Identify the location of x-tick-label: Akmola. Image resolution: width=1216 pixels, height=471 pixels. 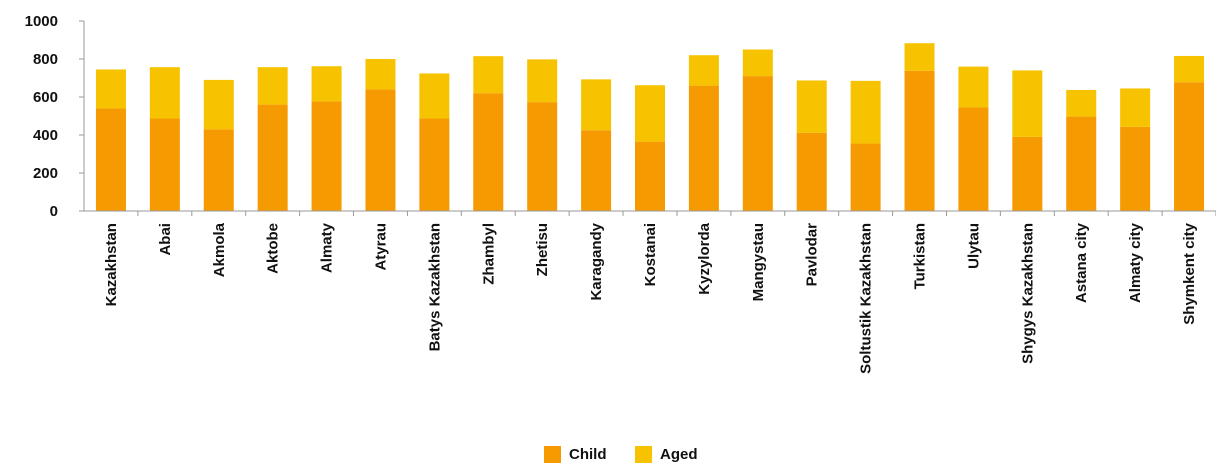
(219, 249).